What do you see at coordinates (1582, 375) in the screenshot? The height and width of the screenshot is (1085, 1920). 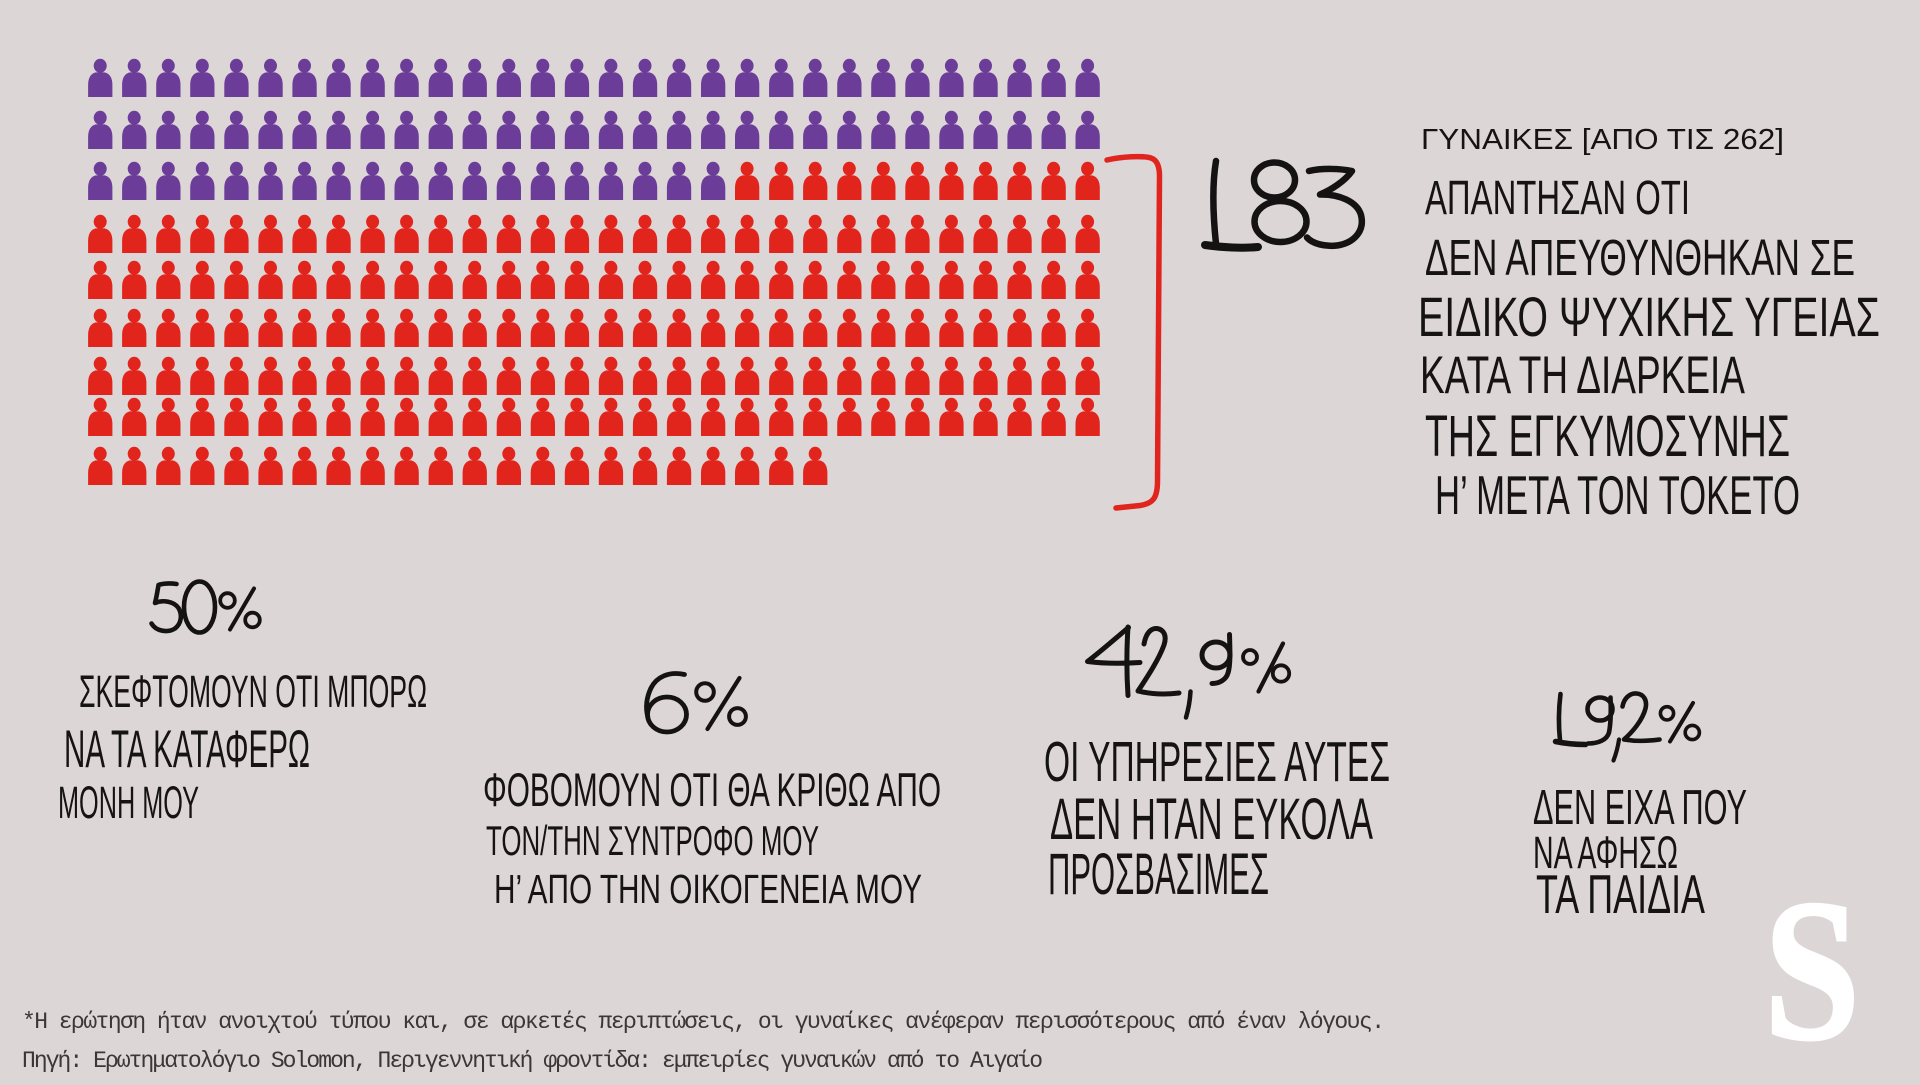 I see `svg-text: ΚΑΤΑ ΤΗ ΔΙΑΡΚΕΙΑ` at bounding box center [1582, 375].